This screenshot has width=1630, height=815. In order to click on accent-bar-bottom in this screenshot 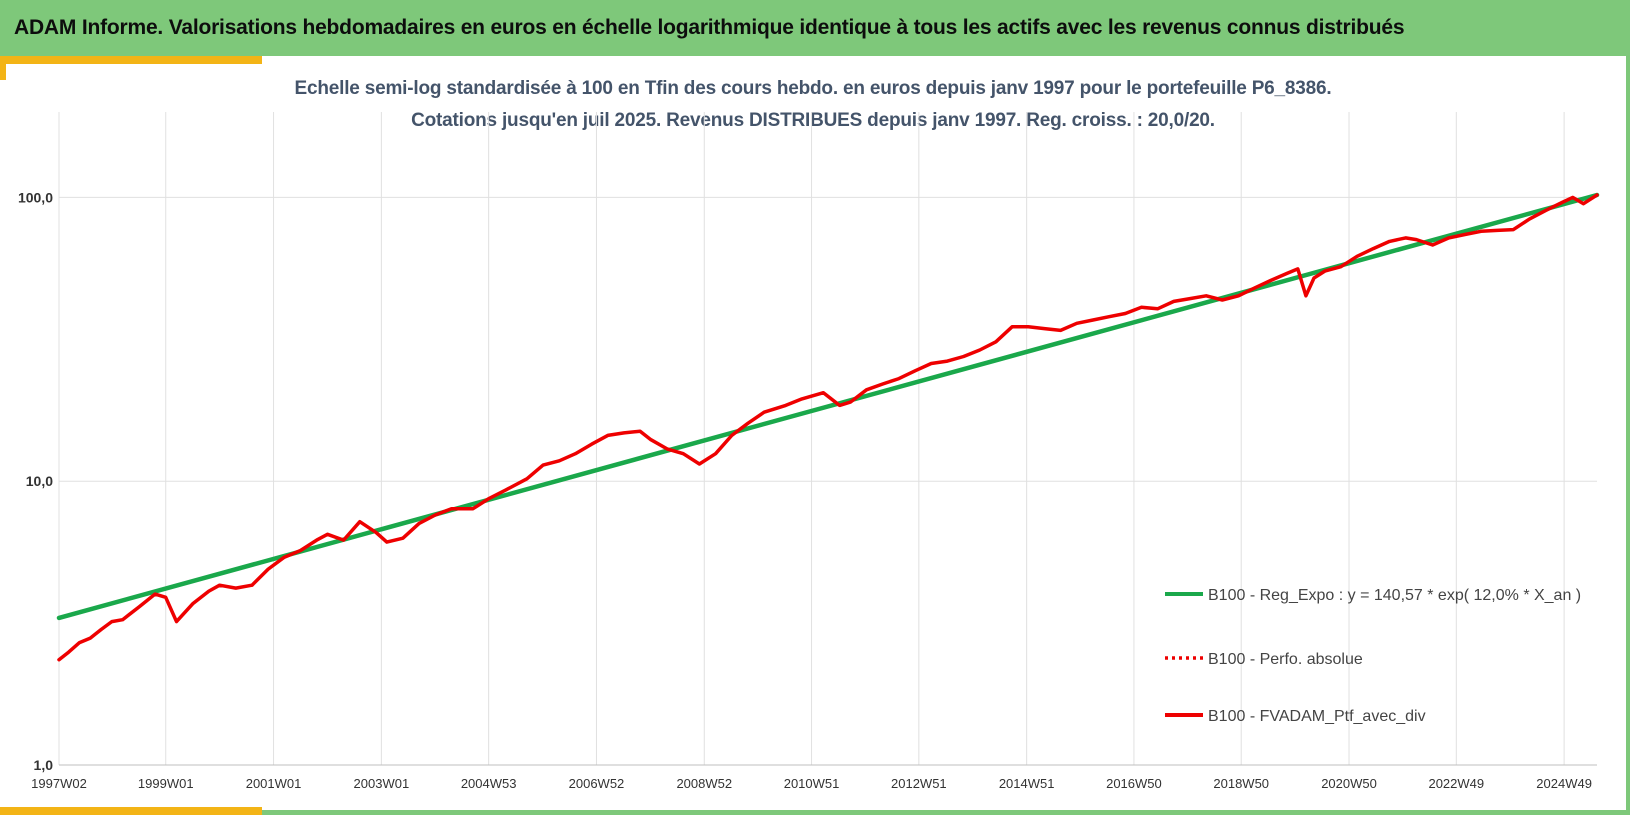, I will do `click(131, 811)`.